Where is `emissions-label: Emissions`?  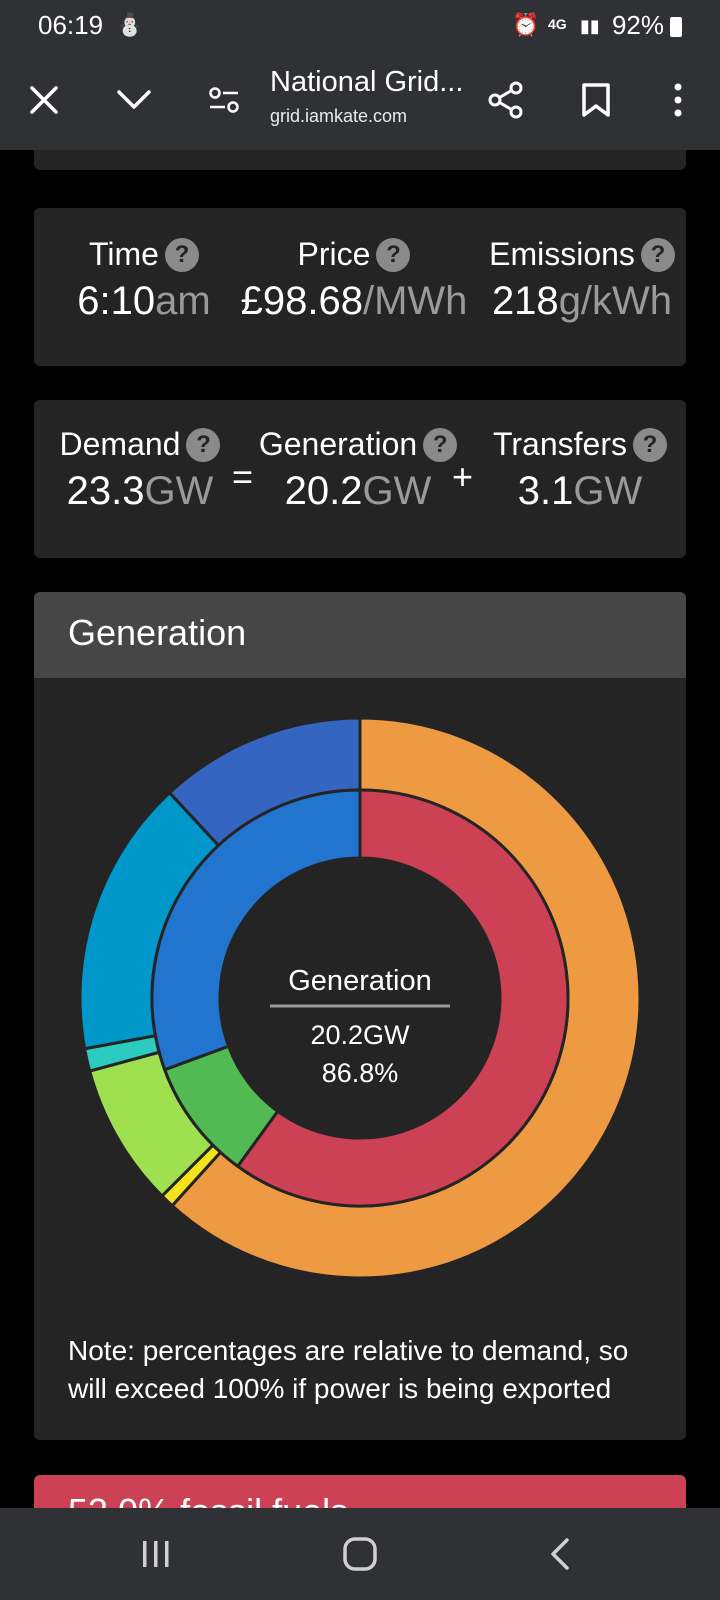
emissions-label: Emissions is located at coordinates (562, 254).